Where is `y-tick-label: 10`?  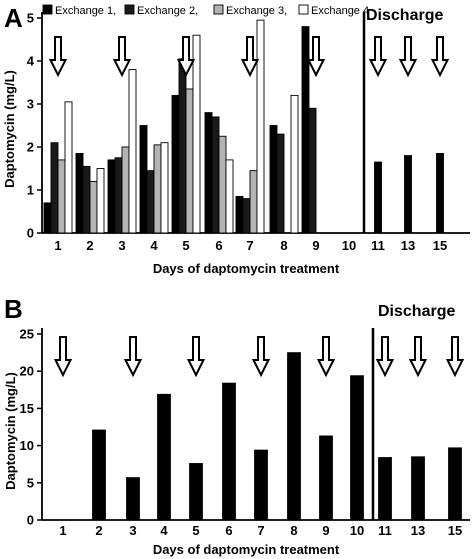
y-tick-label: 10 is located at coordinates (27, 445).